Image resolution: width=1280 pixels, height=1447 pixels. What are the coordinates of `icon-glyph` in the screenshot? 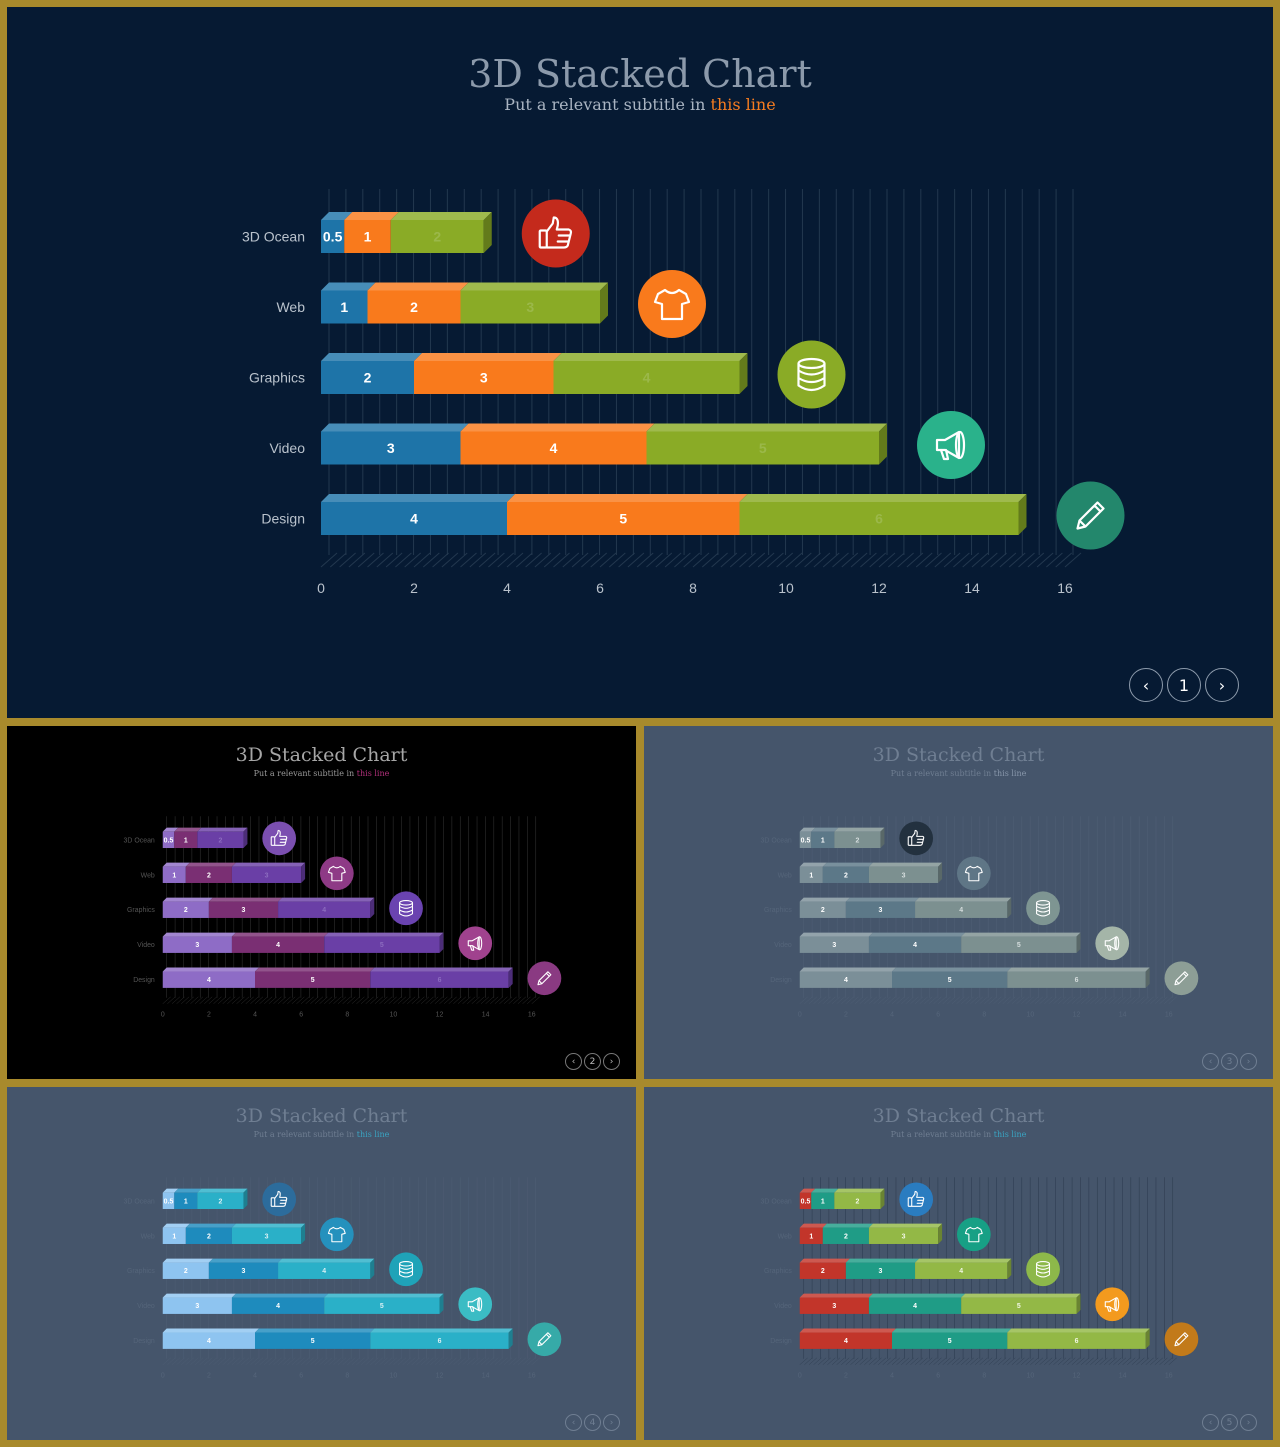 It's located at (973, 873).